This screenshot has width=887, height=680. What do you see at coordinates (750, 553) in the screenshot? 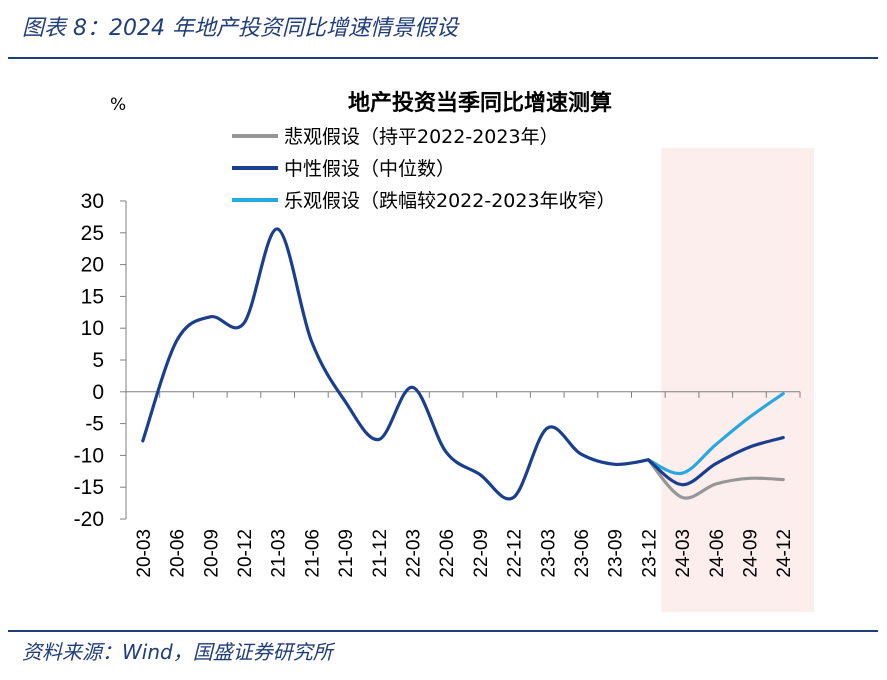
I see `x-tick-label: 24-09` at bounding box center [750, 553].